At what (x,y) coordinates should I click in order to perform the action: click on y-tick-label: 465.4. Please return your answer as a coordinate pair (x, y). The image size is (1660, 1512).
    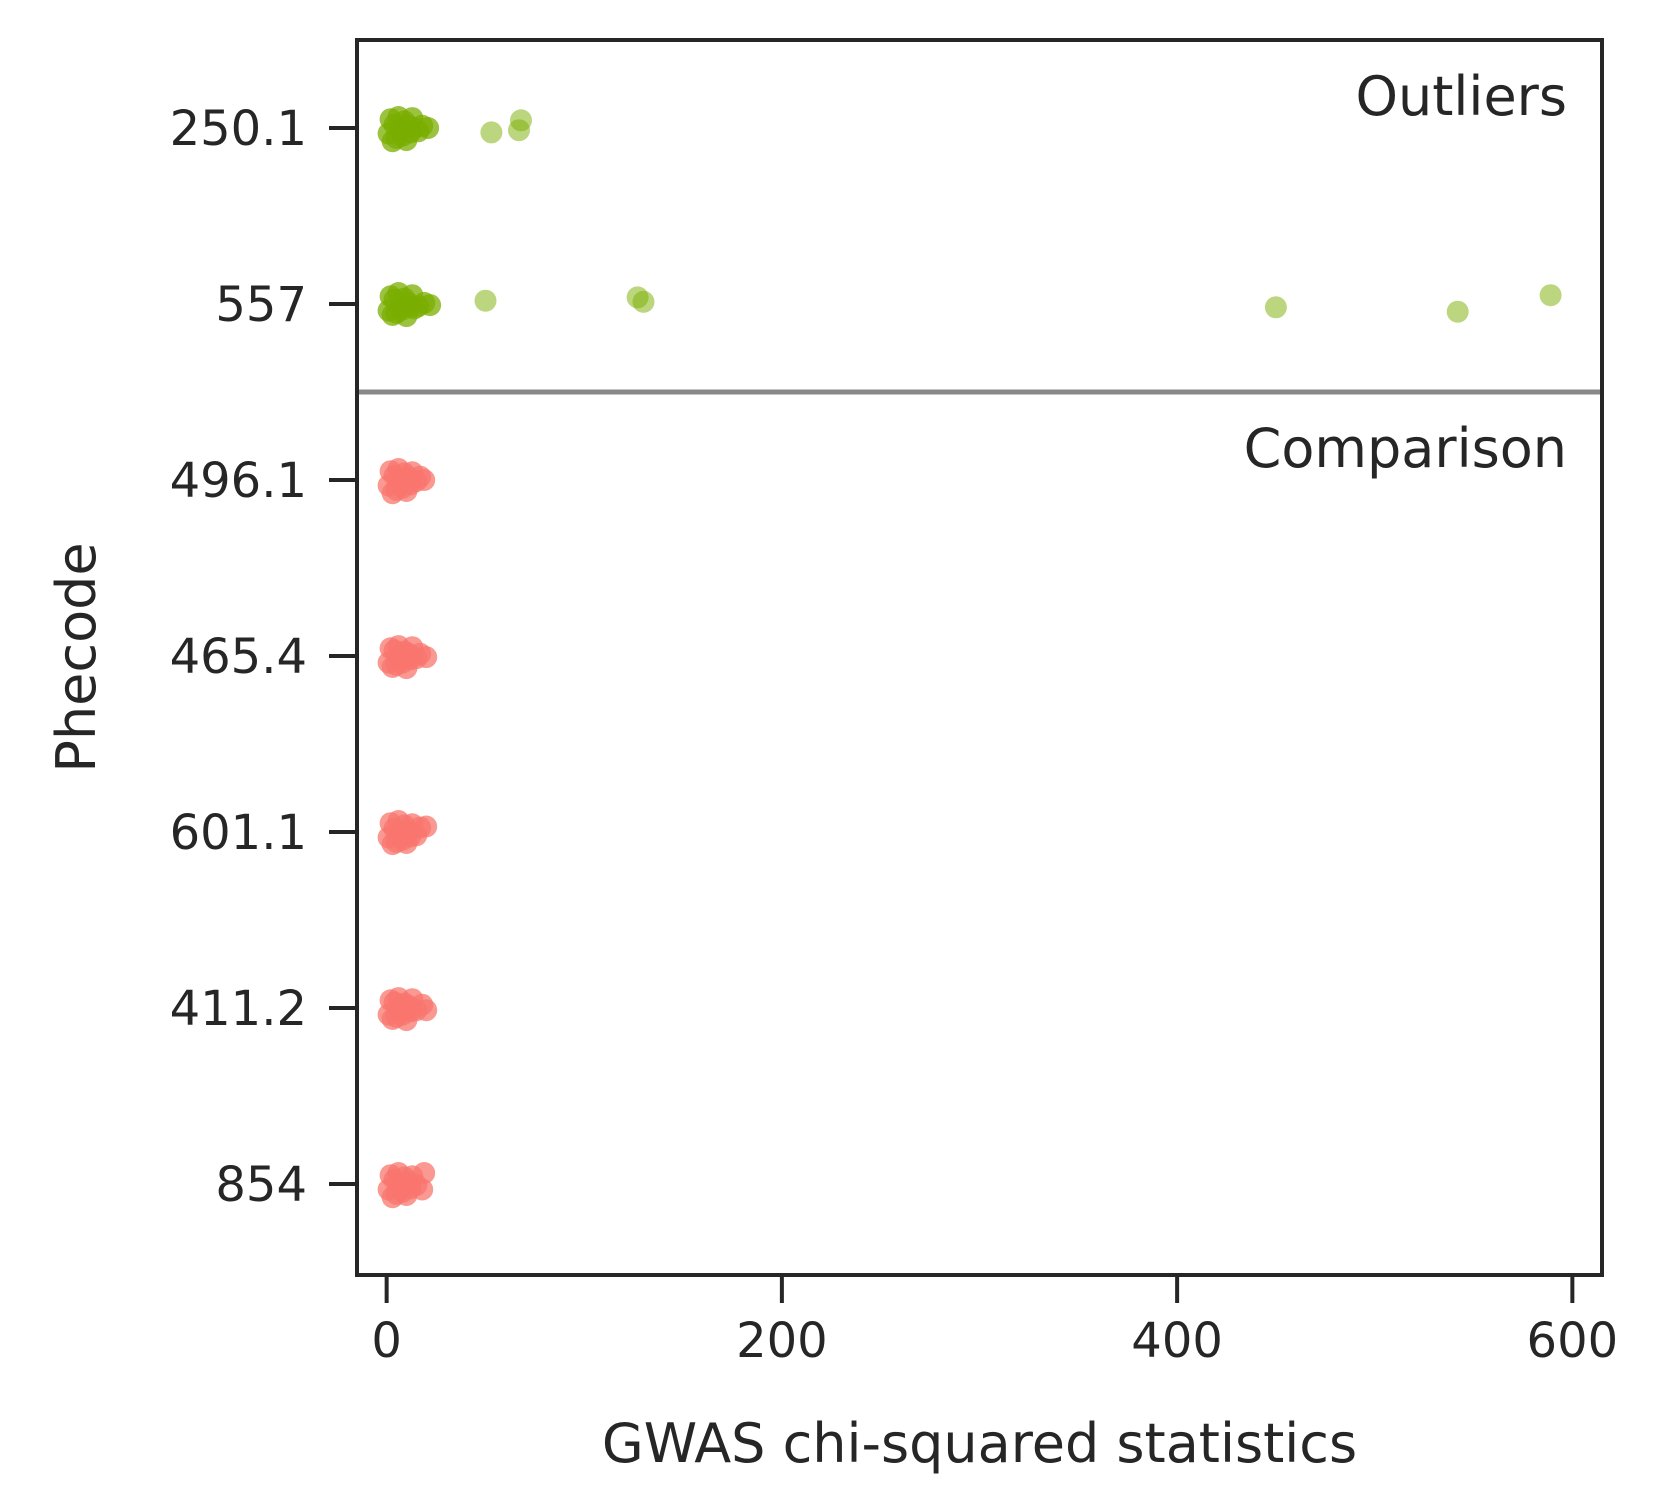
    Looking at the image, I should click on (238, 657).